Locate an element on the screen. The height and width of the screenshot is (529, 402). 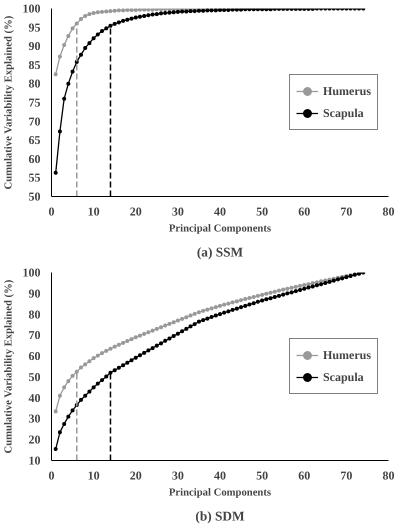
y-tick-label: 30 is located at coordinates (34, 419).